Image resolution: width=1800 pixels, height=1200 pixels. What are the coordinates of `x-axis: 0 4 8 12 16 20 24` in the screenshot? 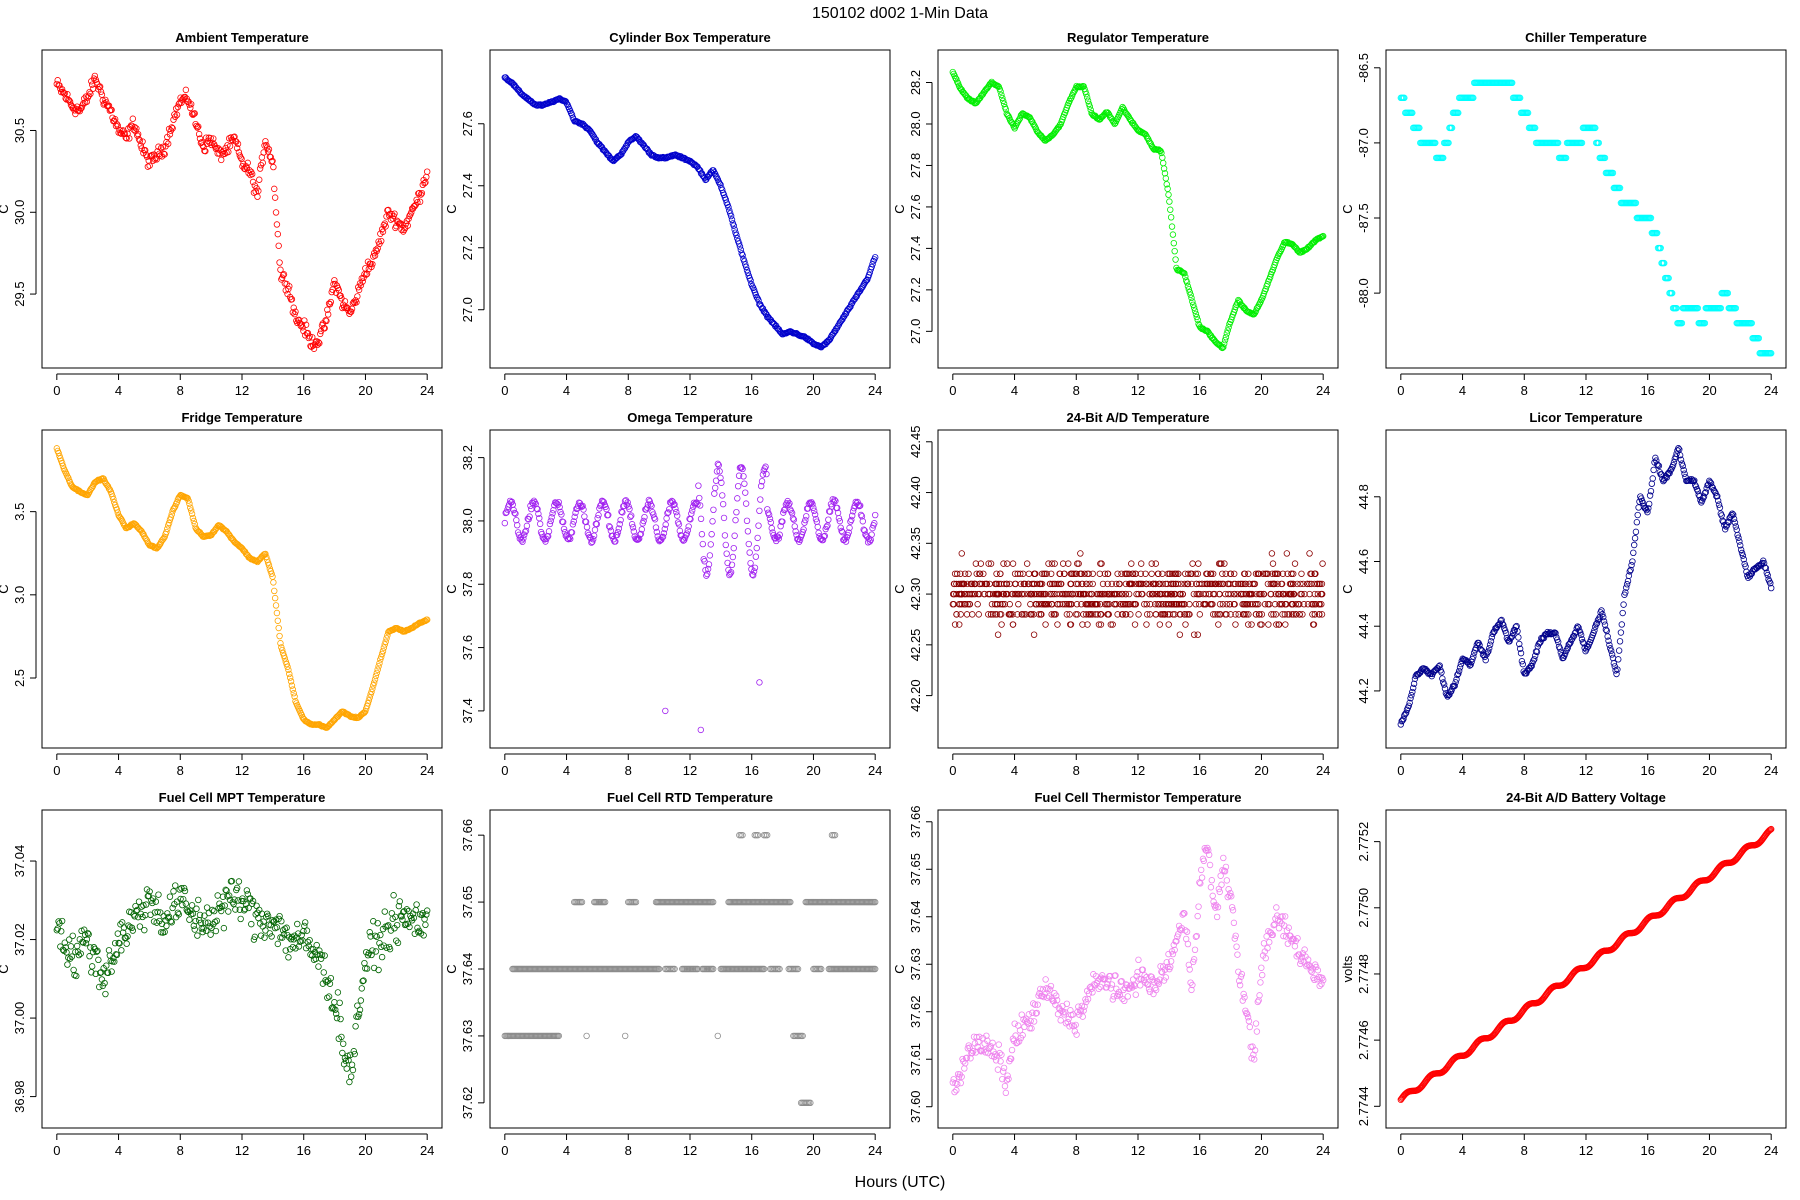 It's located at (691, 765).